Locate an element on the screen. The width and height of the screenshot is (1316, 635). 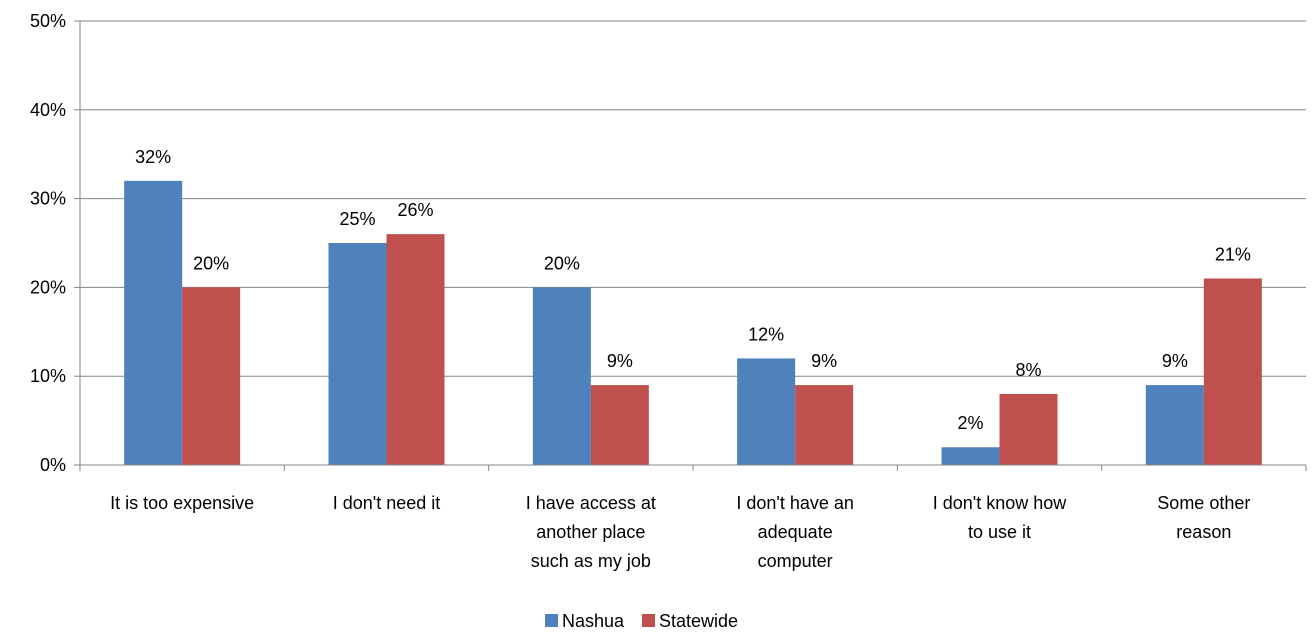
data-label: 8% is located at coordinates (1028, 370).